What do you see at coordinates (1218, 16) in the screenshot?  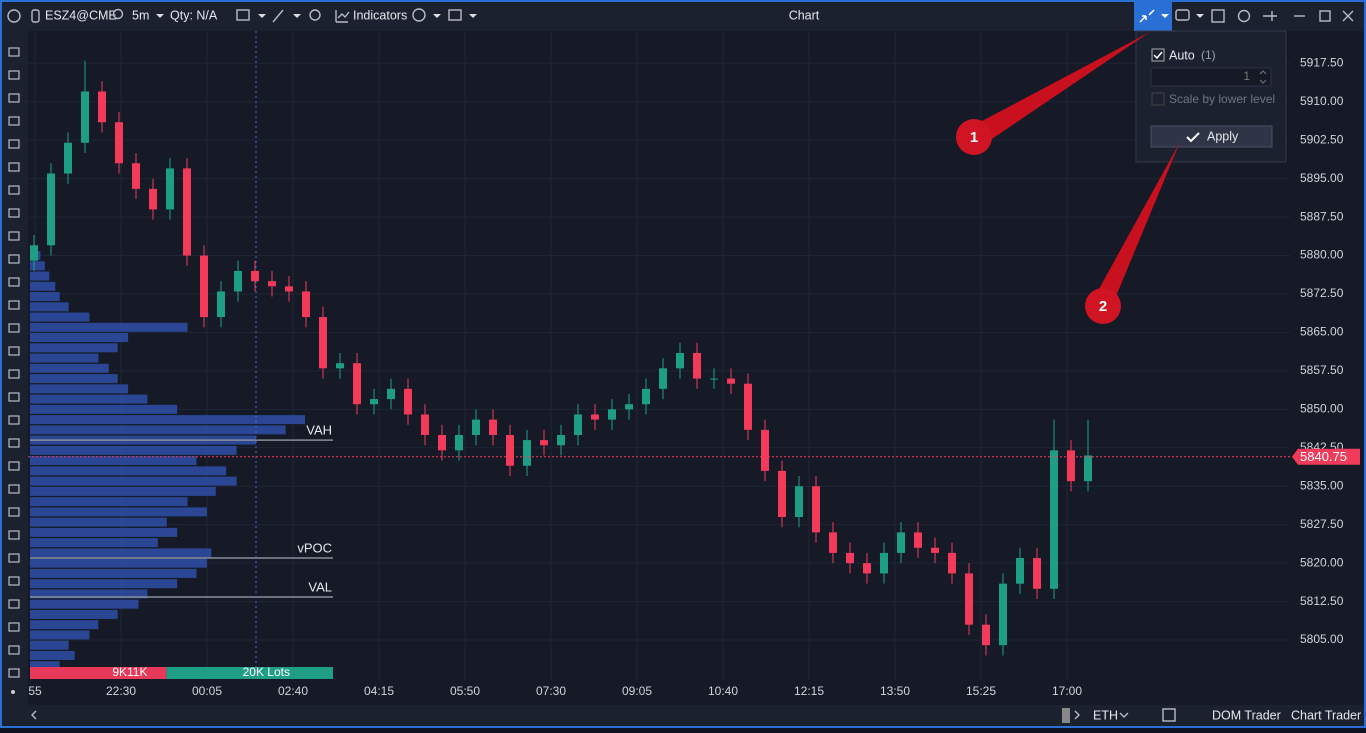 I see `fullscreen-icon` at bounding box center [1218, 16].